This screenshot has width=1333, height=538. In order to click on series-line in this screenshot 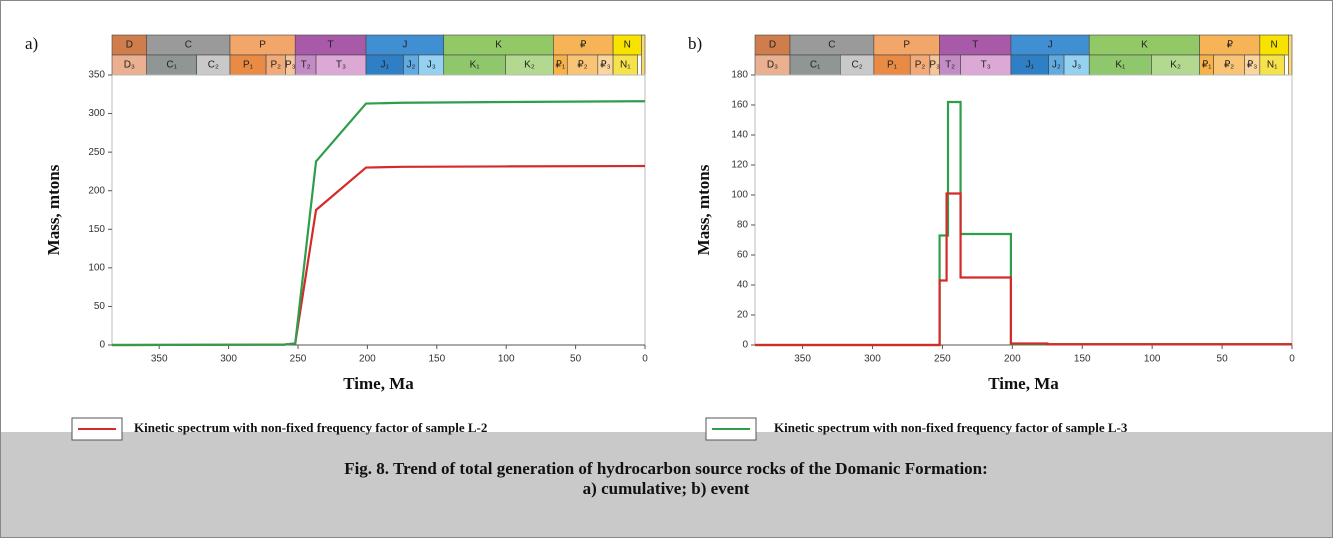, I will do `click(1023, 269)`.